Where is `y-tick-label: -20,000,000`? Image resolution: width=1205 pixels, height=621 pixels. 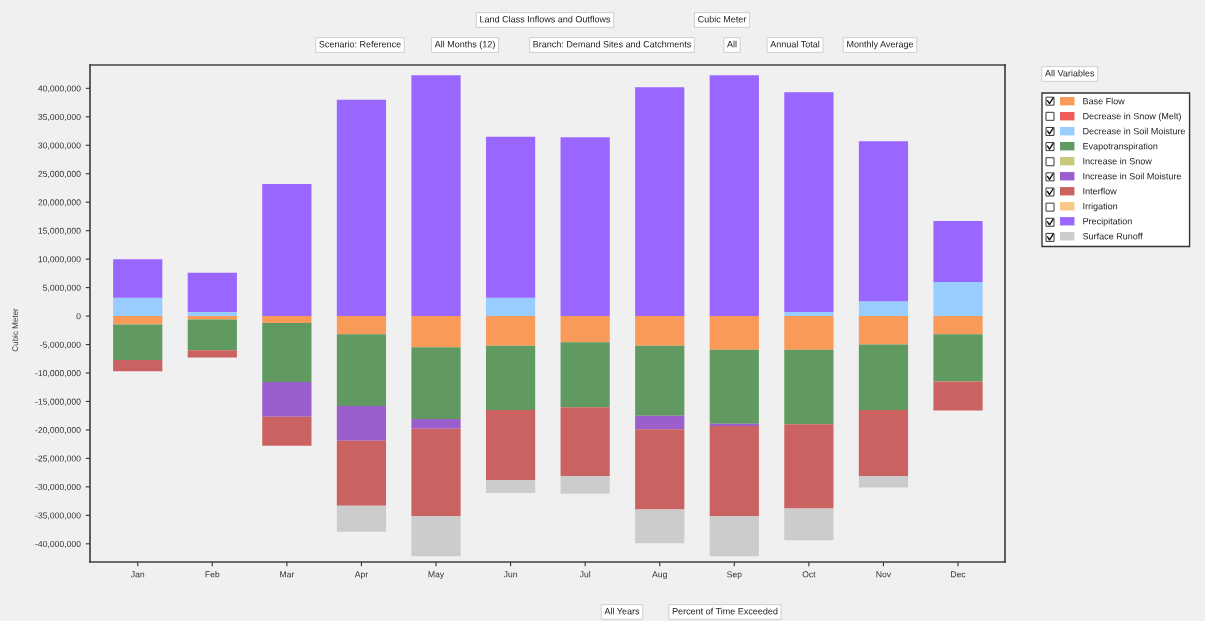
y-tick-label: -20,000,000 is located at coordinates (58, 431).